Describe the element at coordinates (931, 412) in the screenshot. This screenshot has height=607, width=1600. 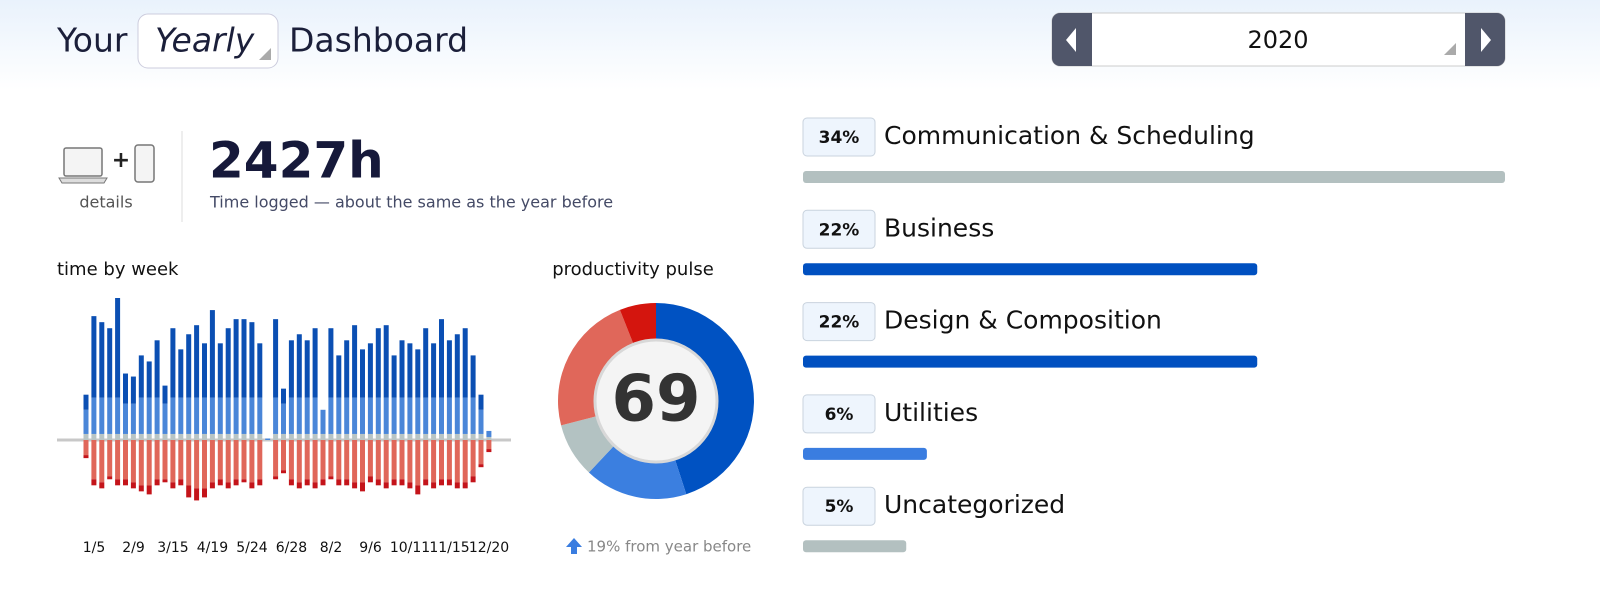
I see `category-name: Utilities` at that location.